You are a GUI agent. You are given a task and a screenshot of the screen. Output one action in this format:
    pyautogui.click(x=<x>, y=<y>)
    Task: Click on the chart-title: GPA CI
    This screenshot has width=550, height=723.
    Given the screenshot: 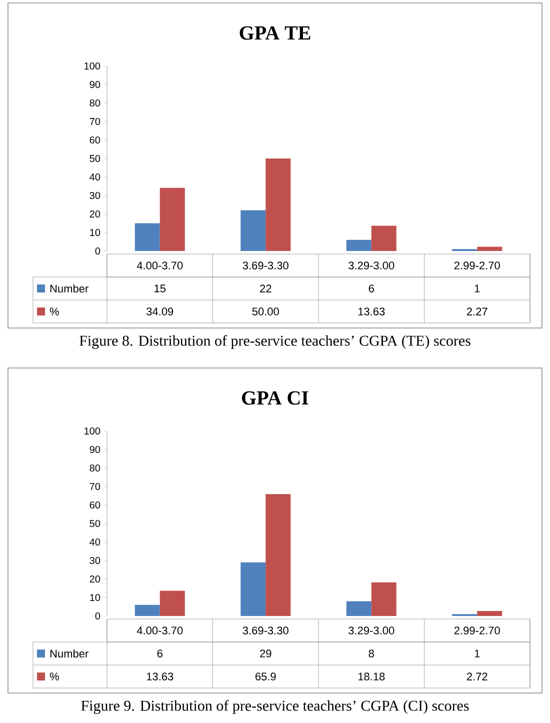 What is the action you would take?
    pyautogui.click(x=275, y=398)
    